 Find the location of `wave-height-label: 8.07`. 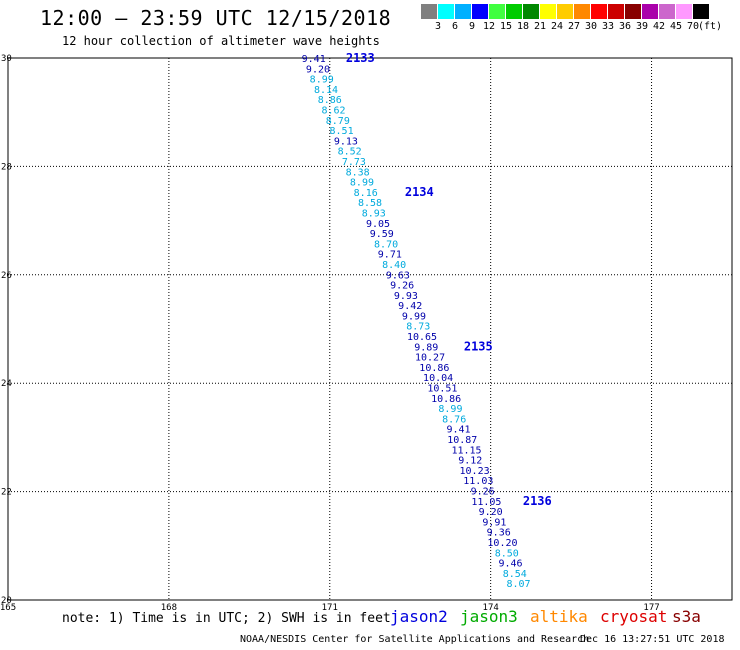

wave-height-label: 8.07 is located at coordinates (519, 584).